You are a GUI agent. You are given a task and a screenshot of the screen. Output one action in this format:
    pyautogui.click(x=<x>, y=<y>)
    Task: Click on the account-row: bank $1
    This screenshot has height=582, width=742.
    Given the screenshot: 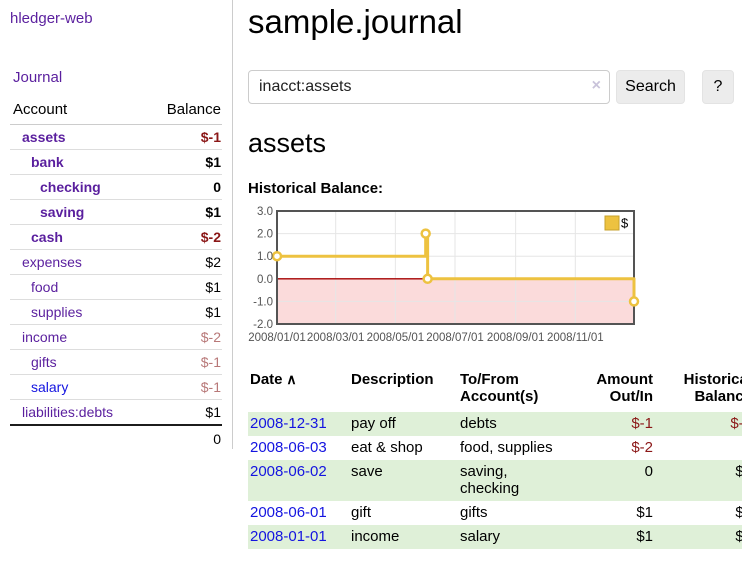 What is the action you would take?
    pyautogui.click(x=116, y=162)
    